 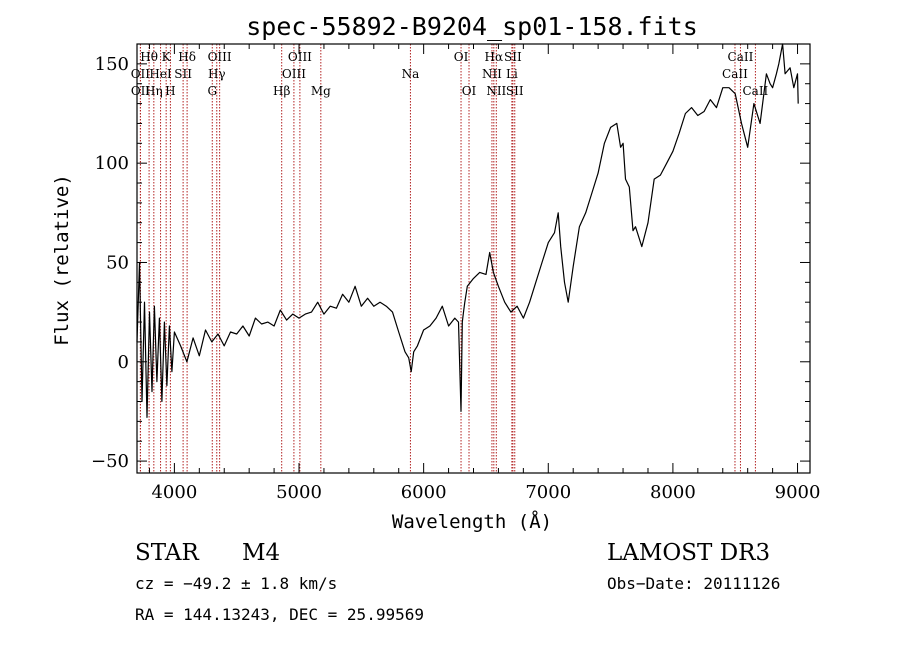 I want to click on x-tick-label: 4000, so click(x=174, y=492).